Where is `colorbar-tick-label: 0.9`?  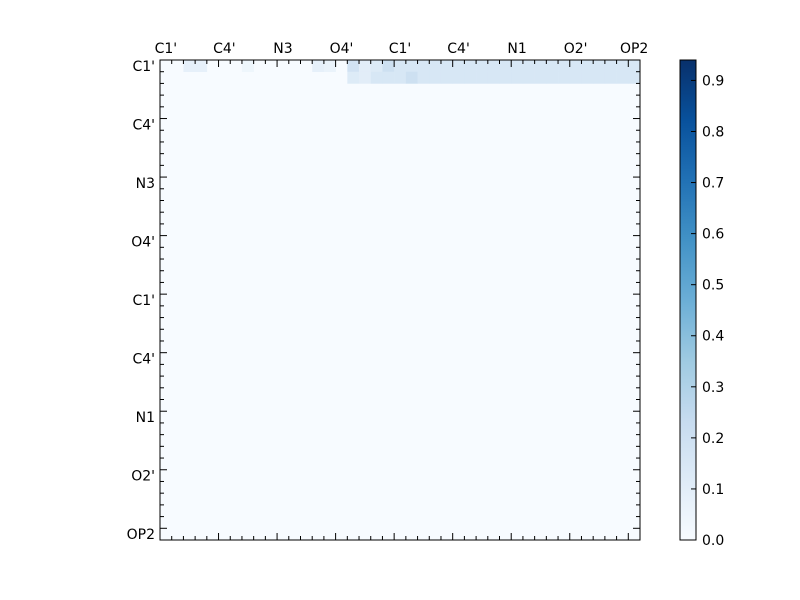 colorbar-tick-label: 0.9 is located at coordinates (713, 81).